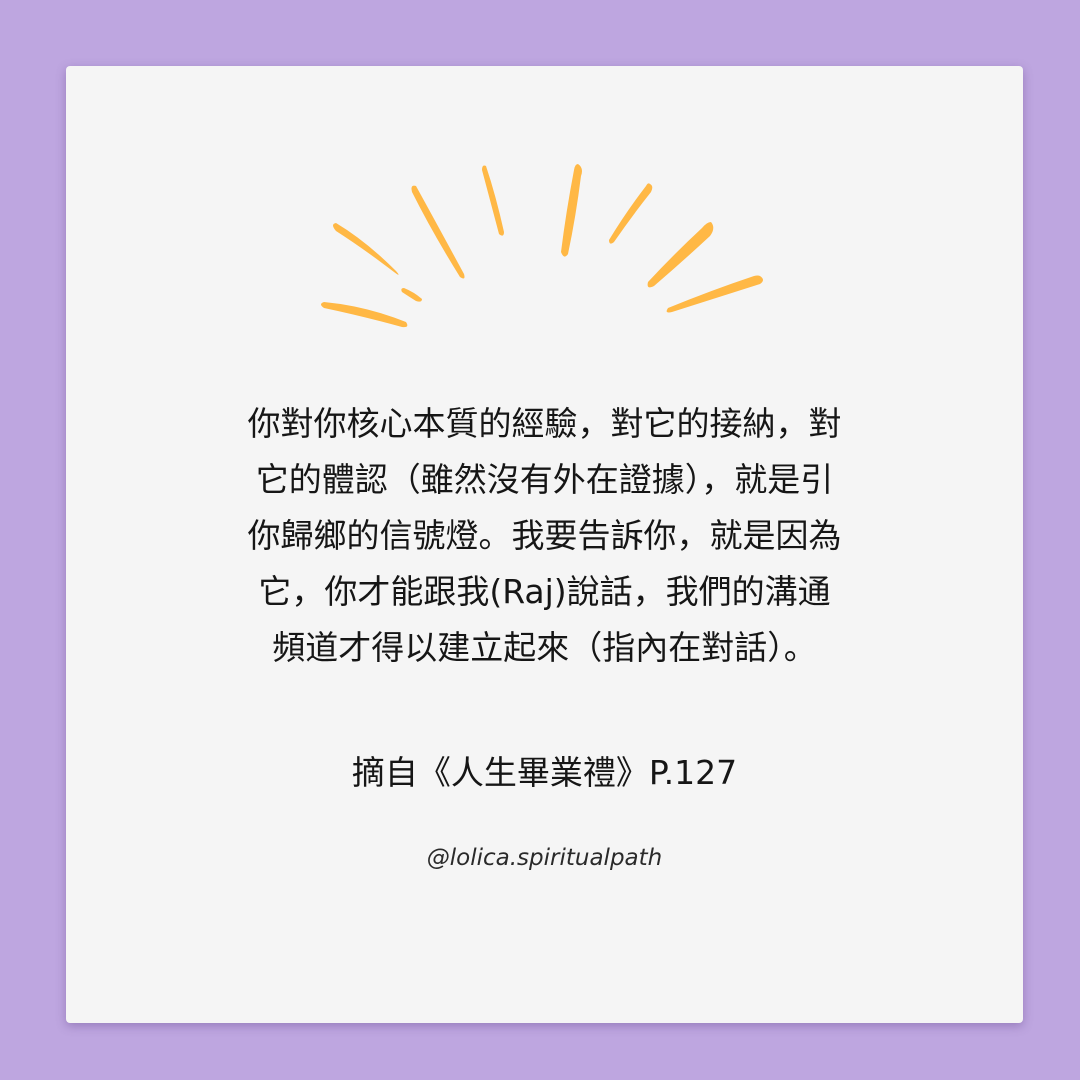 This screenshot has width=1080, height=1080. Describe the element at coordinates (544, 647) in the screenshot. I see `quote-line: 頻道才得以建立起來（指內在對話）。` at that location.